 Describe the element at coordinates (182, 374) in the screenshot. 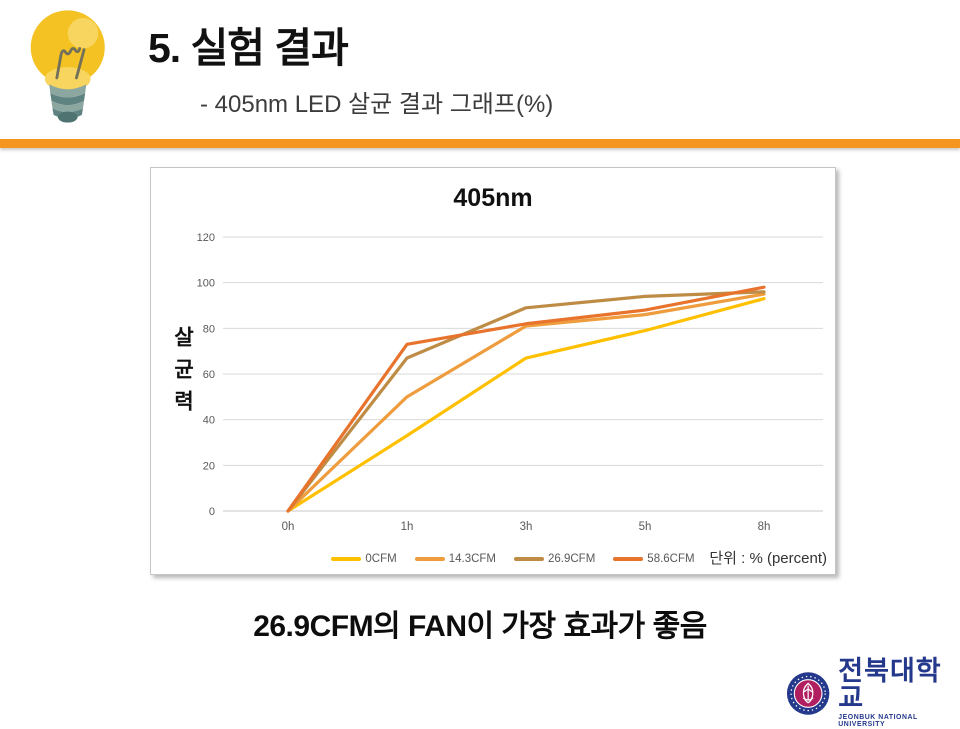

I see `y-axis-label: 살균력` at that location.